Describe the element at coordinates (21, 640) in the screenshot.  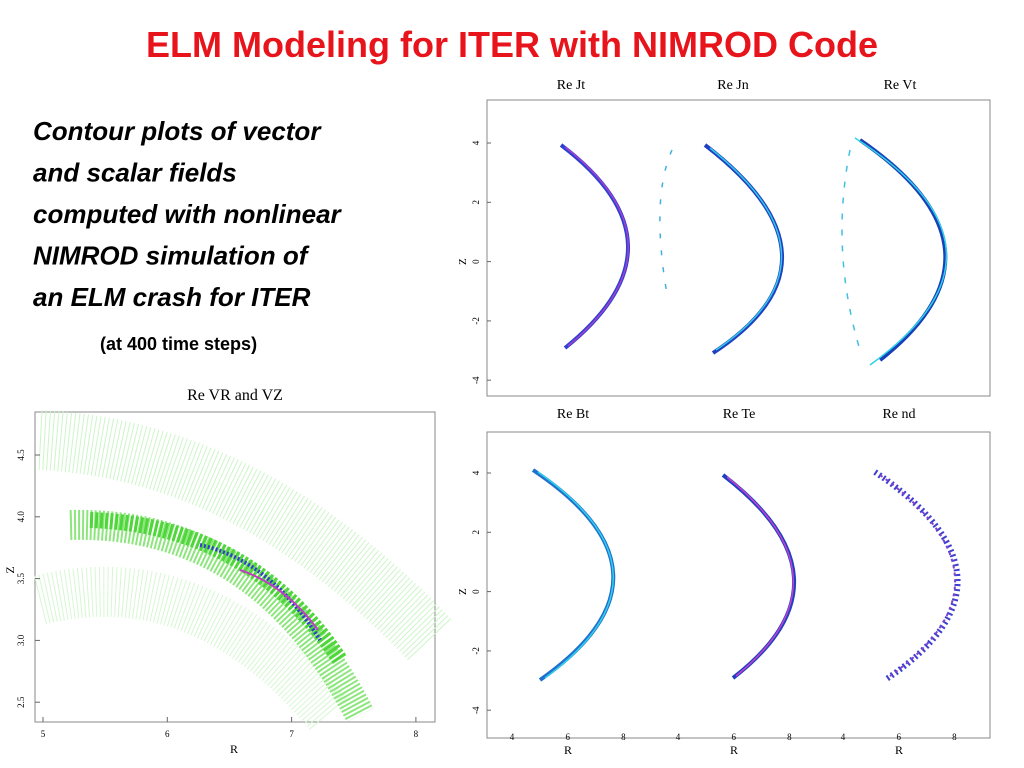
I see `y-tick-label: 3.0` at that location.